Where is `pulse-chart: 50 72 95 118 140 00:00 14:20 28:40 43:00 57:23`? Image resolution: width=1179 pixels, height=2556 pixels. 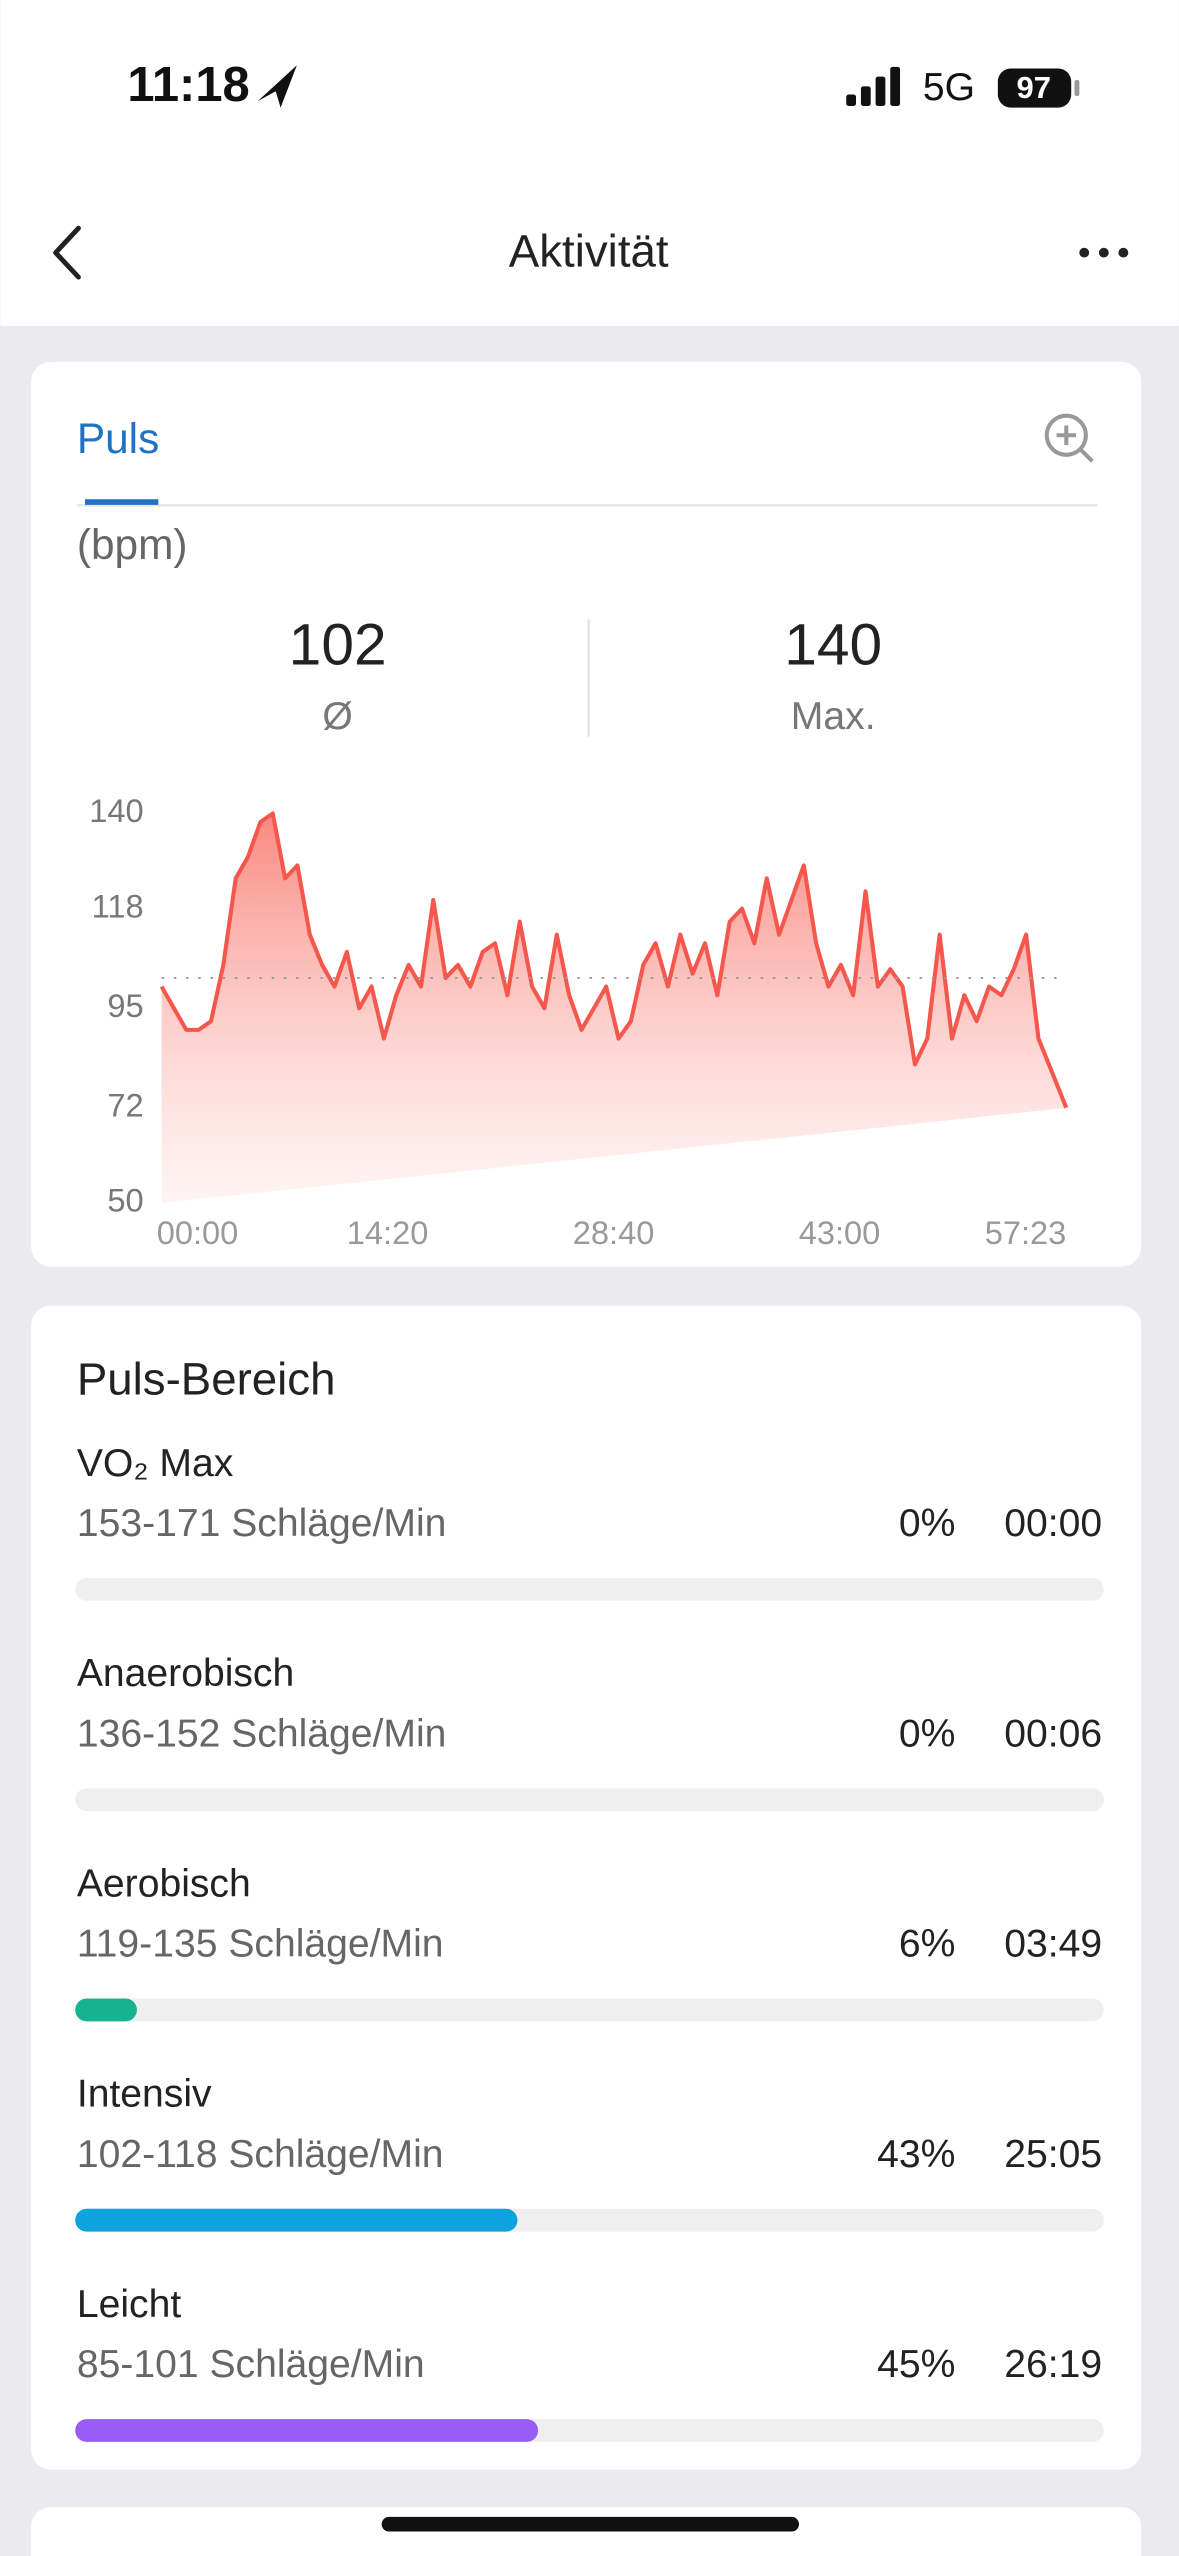 pulse-chart: 50 72 95 118 140 00:00 14:20 28:40 43:00 57:23 is located at coordinates (579, 1021).